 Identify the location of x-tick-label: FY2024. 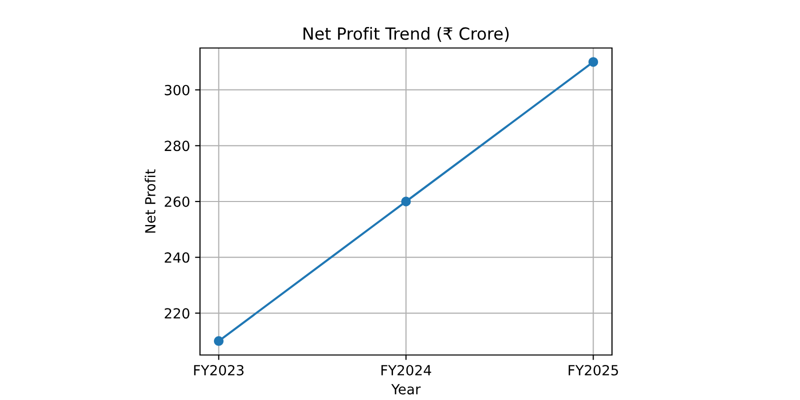
(406, 370).